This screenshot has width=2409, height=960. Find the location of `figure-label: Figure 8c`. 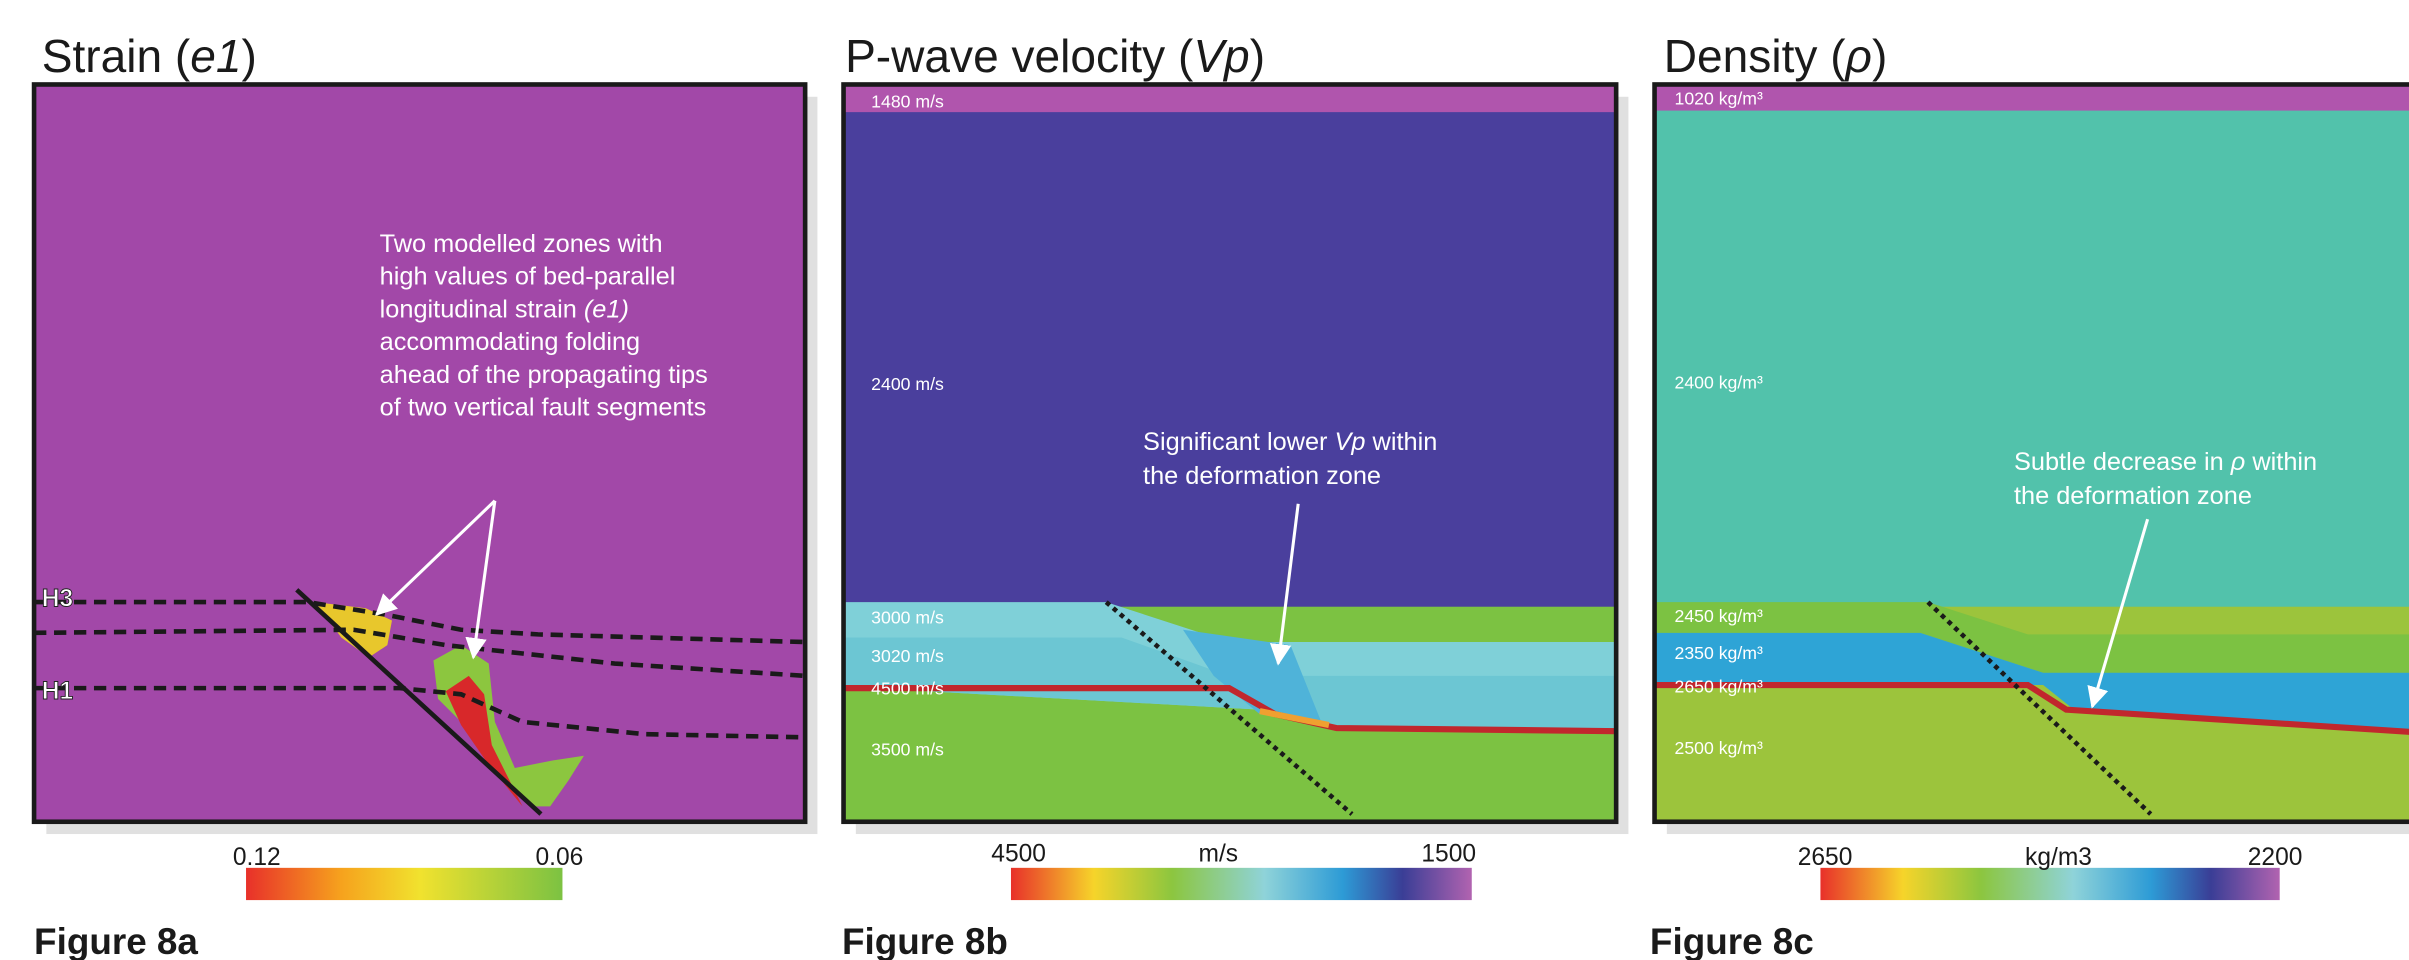

figure-label: Figure 8c is located at coordinates (1732, 940).